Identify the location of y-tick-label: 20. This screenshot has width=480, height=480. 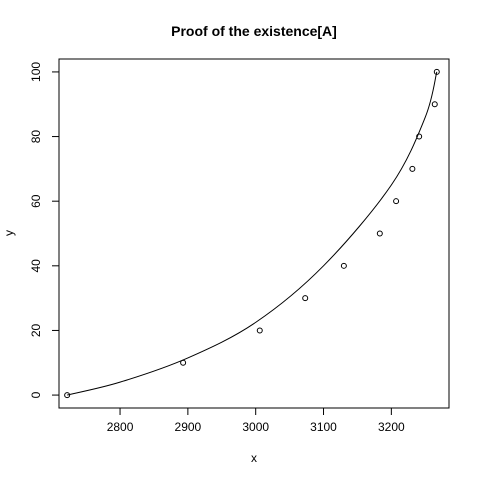
(36, 330).